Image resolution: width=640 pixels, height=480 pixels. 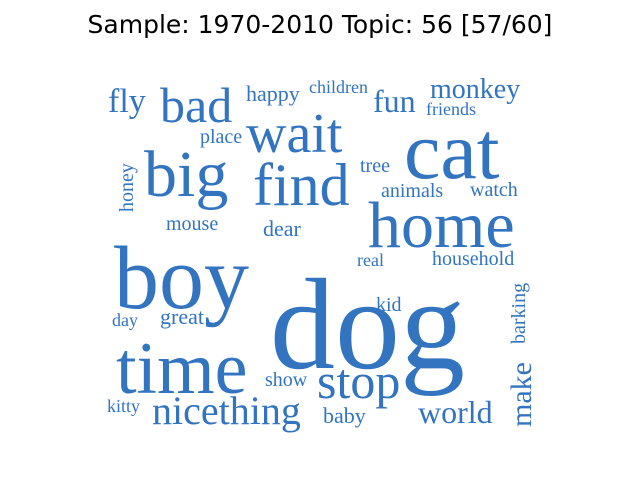 I want to click on word-bad: bad, so click(x=196, y=105).